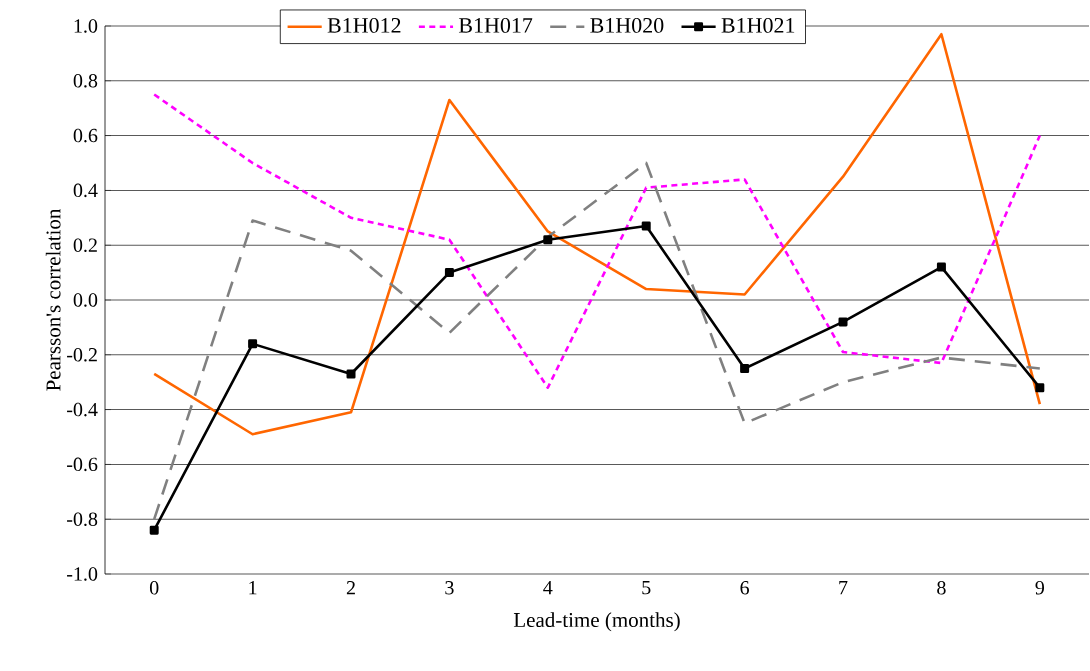  What do you see at coordinates (449, 588) in the screenshot?
I see `x-tick-label: 3` at bounding box center [449, 588].